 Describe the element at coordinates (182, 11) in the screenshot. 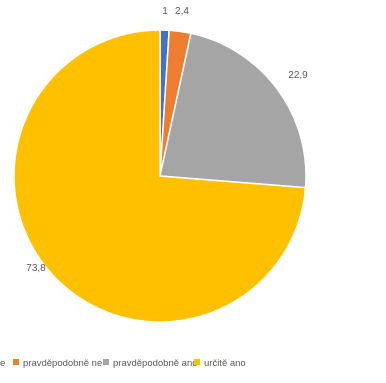

I see `data-label-2: 2,4` at that location.